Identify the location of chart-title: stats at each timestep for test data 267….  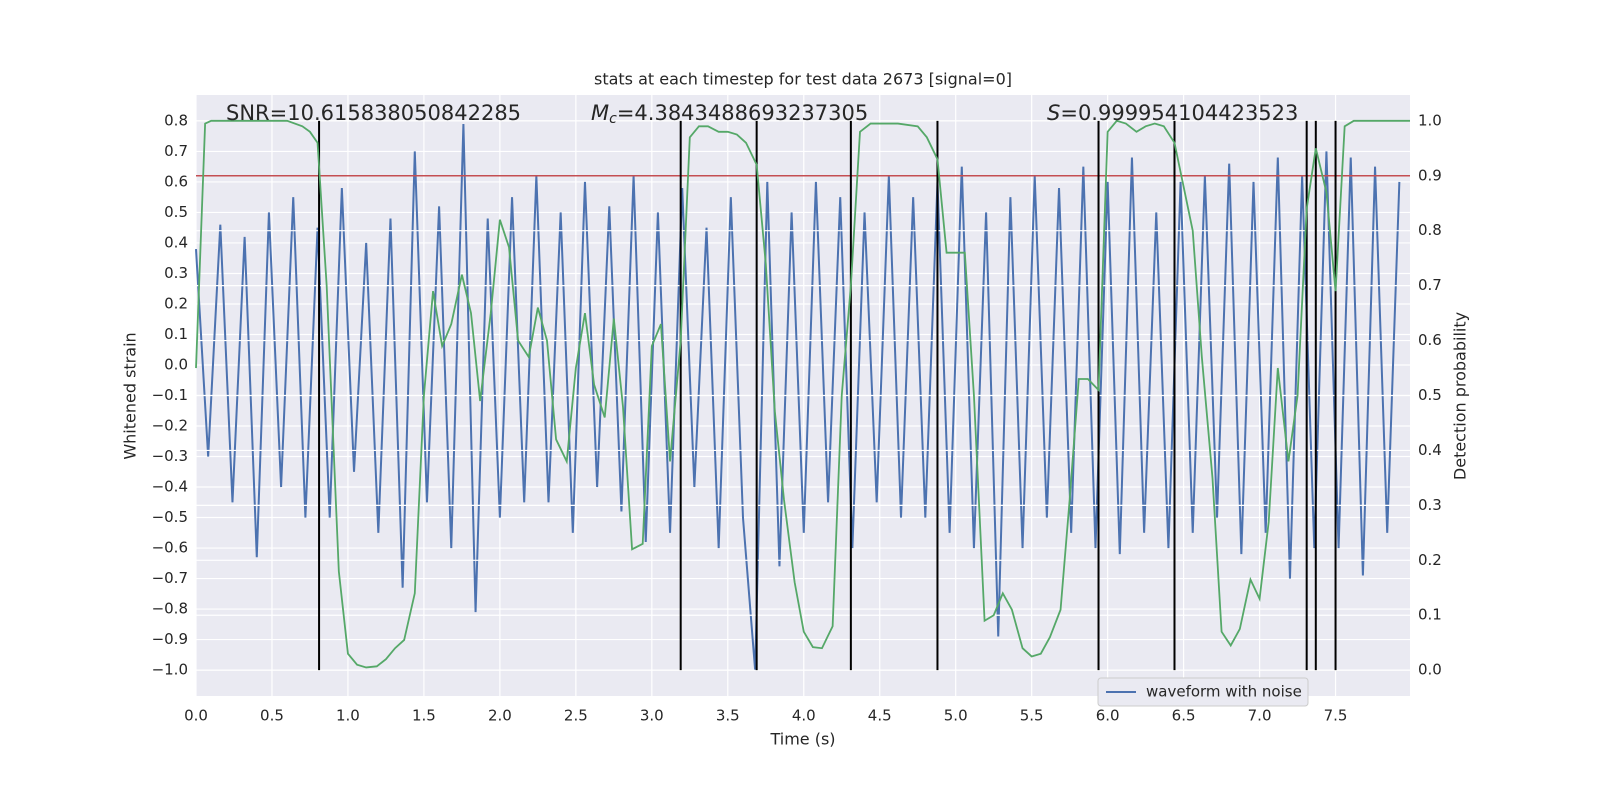
(803, 79).